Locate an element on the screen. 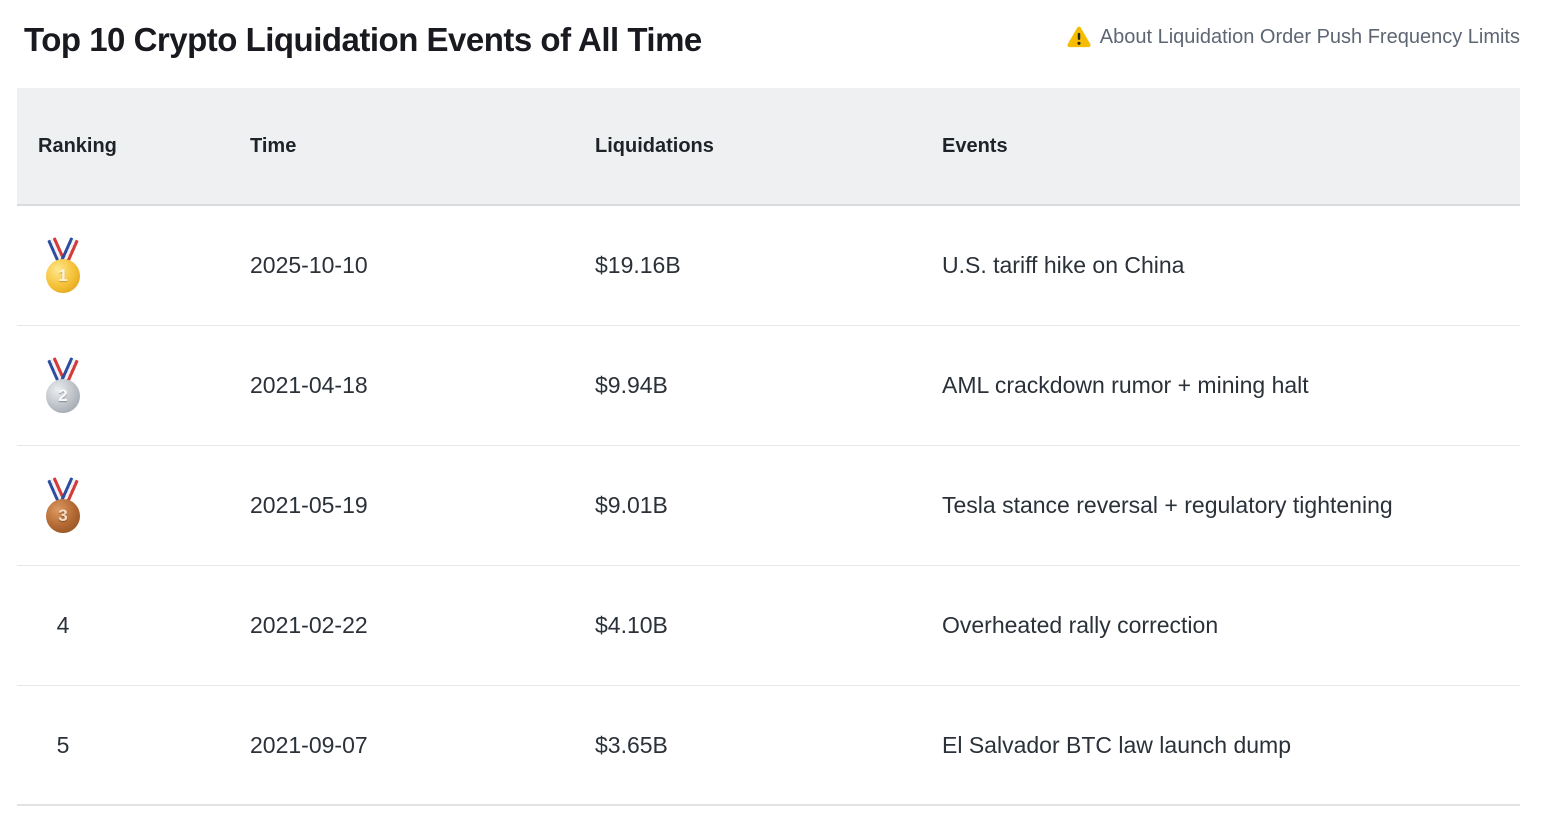  liquidations-cell: $9.94B is located at coordinates (631, 385).